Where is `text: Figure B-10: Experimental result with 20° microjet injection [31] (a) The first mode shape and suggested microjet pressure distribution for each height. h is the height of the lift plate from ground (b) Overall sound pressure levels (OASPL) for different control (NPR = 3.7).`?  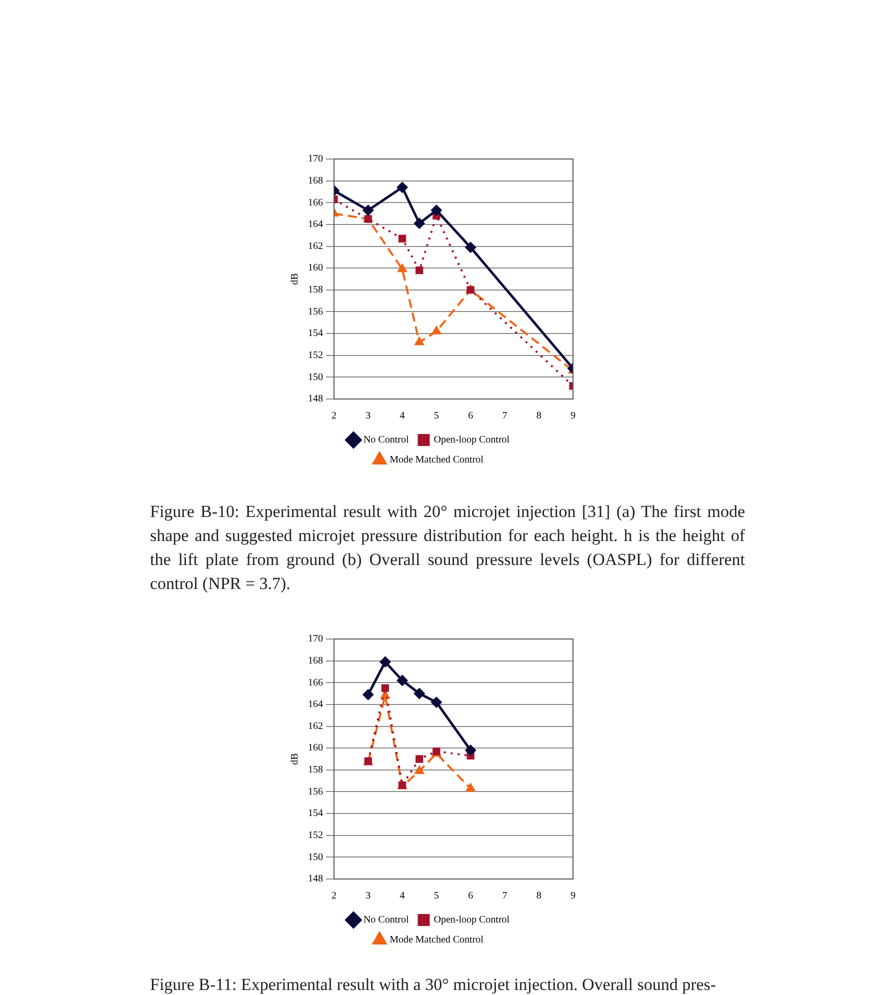 text: Figure B-10: Experimental result with 20° microjet injection [31] (a) The first mode shape and suggested microjet pressure distribution for each height. h is the height of the lift plate from ground (b) Overall sound pressure levels (OASPL) for different control (NPR = 3.7). is located at coordinates (447, 548).